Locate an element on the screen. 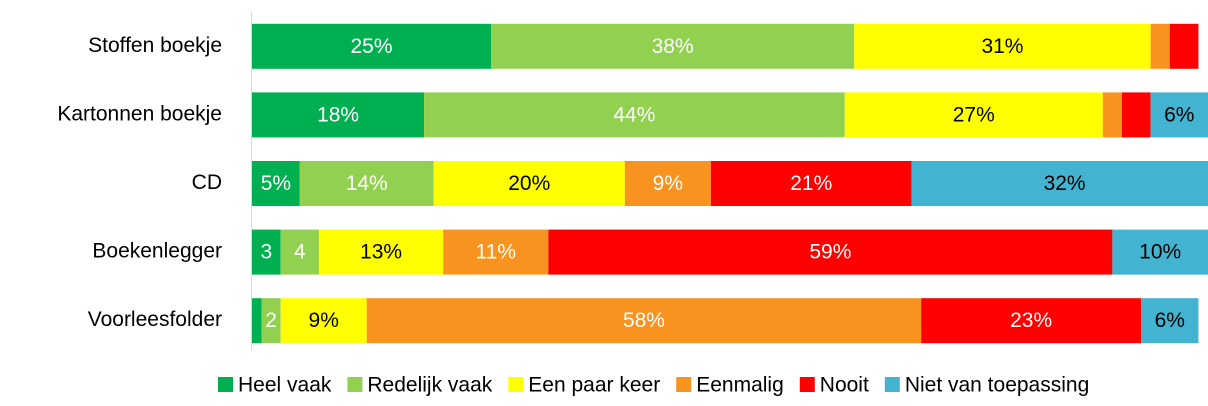  category-label: Stoffen boekje is located at coordinates (155, 45).